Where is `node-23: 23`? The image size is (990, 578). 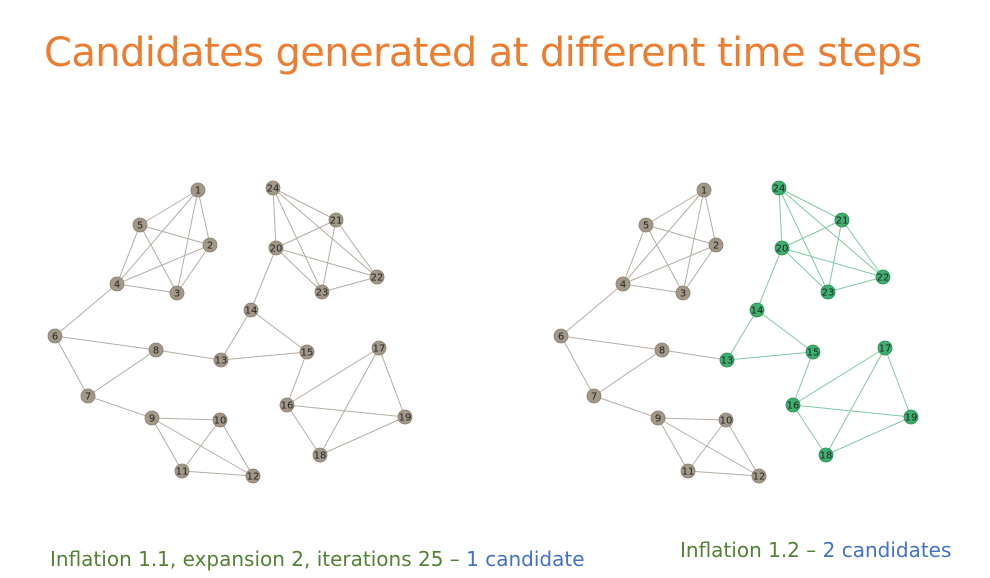 node-23: 23 is located at coordinates (828, 292).